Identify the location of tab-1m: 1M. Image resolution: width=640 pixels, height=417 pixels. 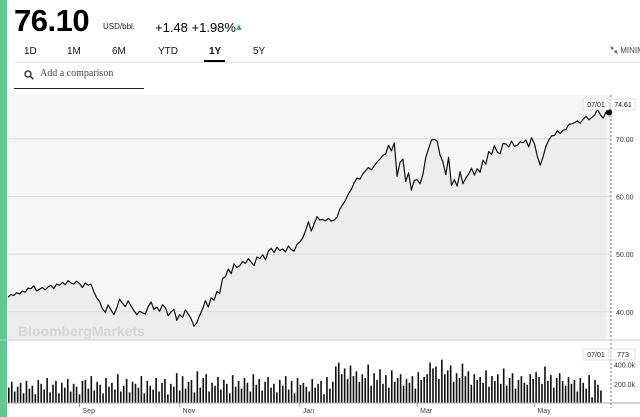
(74, 51).